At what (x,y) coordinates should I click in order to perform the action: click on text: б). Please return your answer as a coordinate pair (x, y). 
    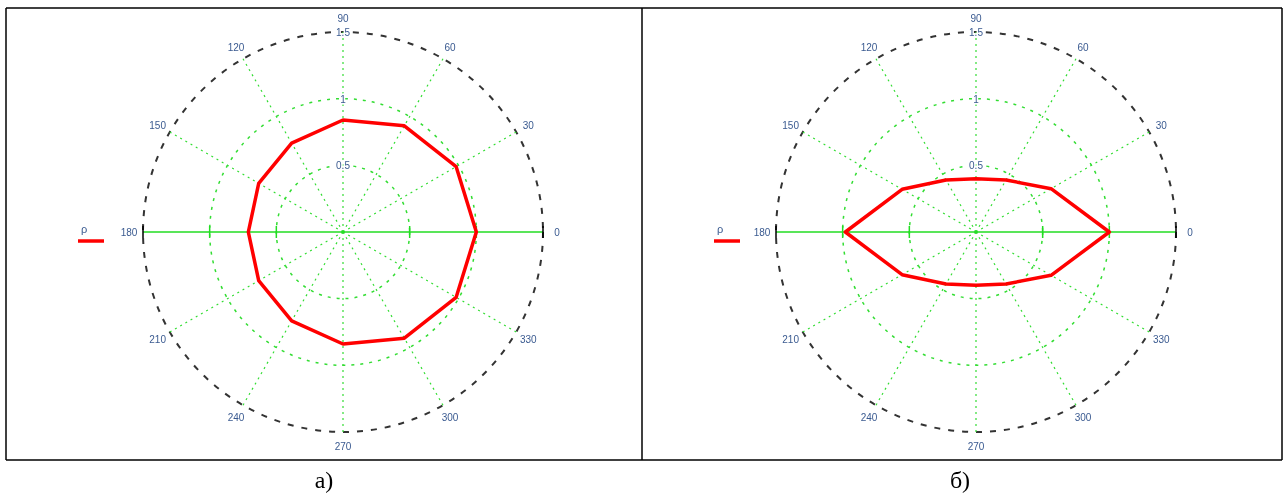
    Looking at the image, I should click on (960, 480).